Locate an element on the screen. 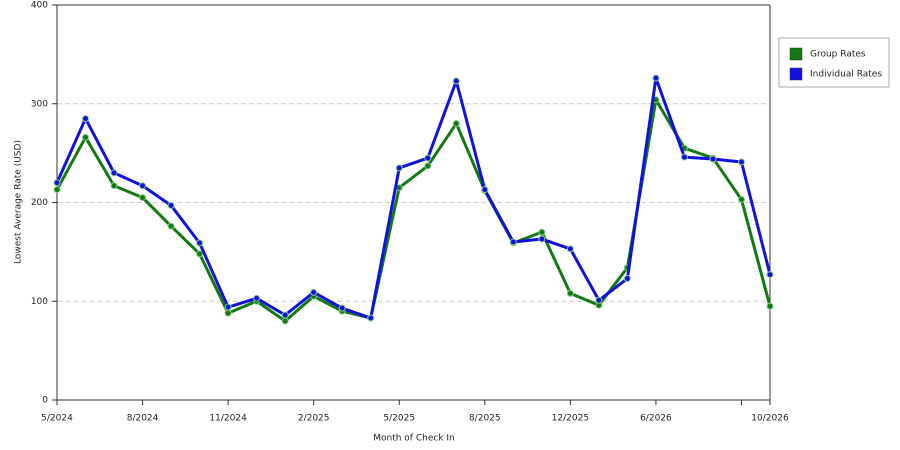  y-axis-label: Lowest Average Rate (USD) is located at coordinates (19, 202).